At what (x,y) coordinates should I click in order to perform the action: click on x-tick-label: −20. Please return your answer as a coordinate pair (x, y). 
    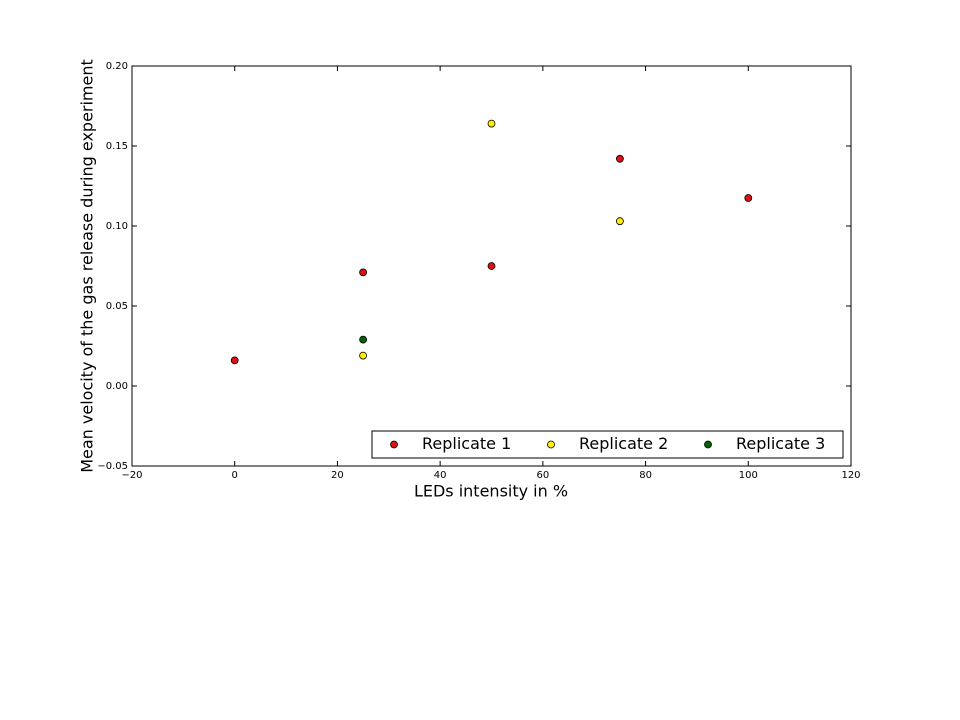
    Looking at the image, I should click on (131, 475).